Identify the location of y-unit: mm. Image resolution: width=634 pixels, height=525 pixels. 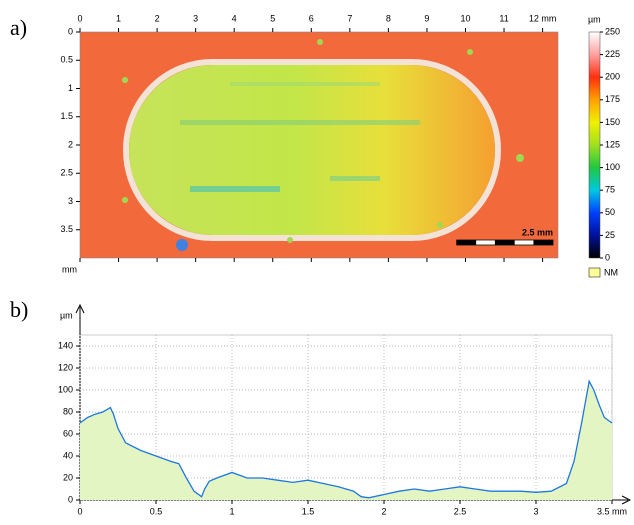
(69, 269).